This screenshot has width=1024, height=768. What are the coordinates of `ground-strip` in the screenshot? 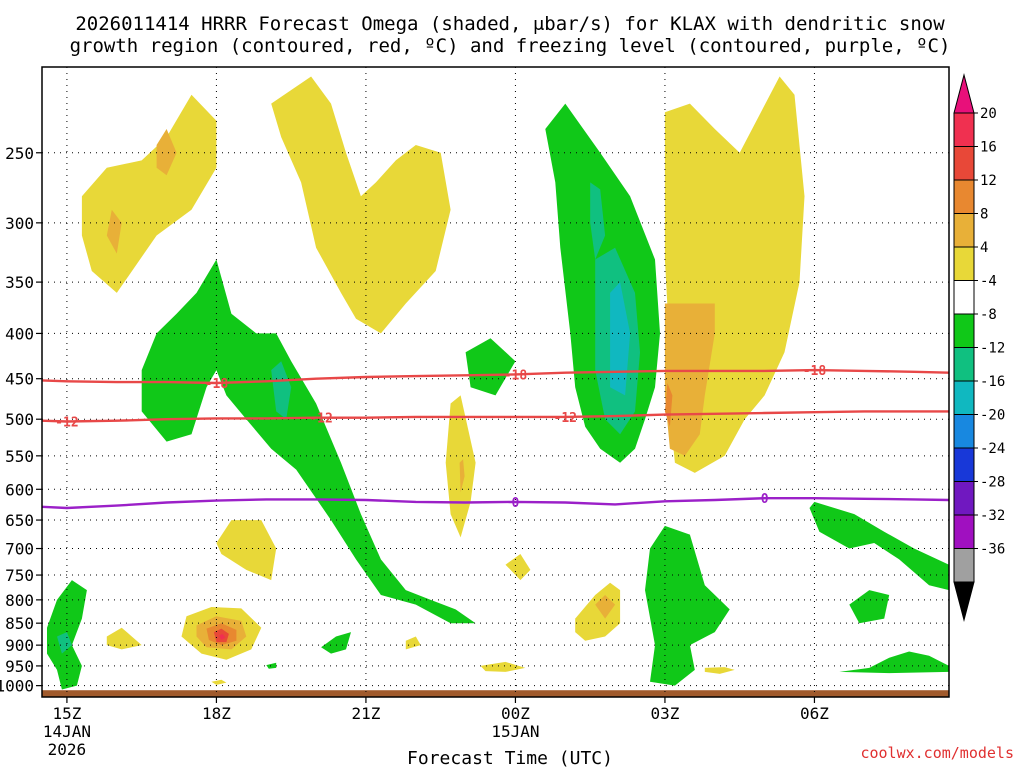 It's located at (495, 693).